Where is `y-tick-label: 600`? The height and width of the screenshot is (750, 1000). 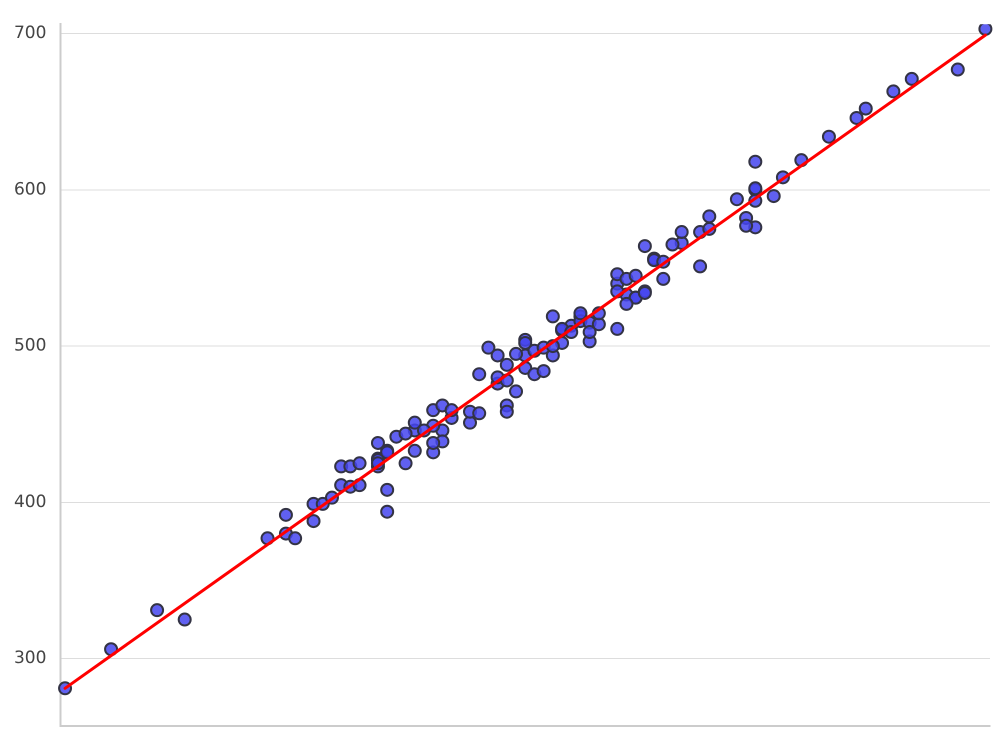
y-tick-label: 600 is located at coordinates (30, 189).